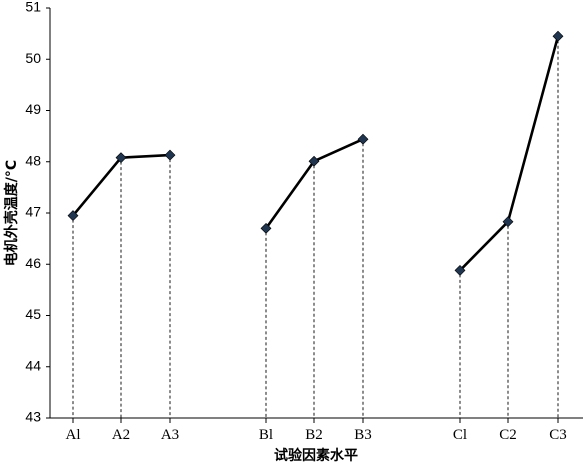  Describe the element at coordinates (33, 160) in the screenshot. I see `y-tick-label: 48` at that location.